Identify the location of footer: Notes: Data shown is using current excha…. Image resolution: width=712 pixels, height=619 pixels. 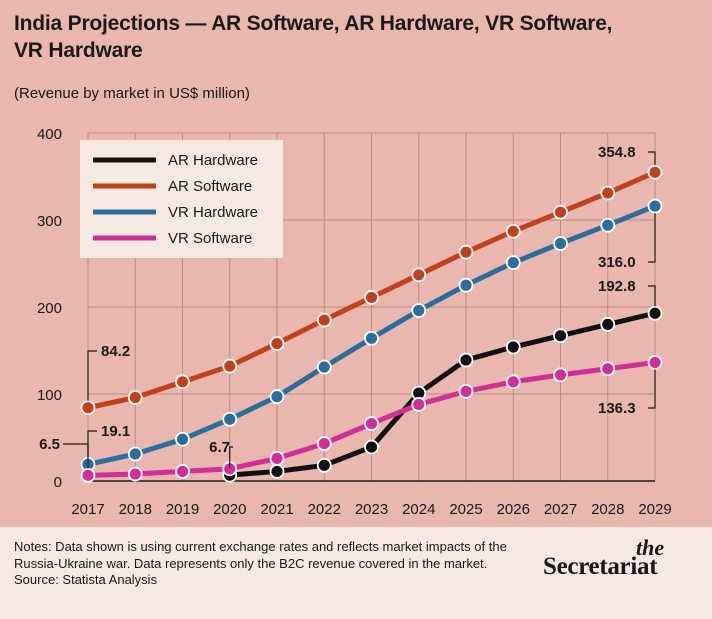
(356, 573).